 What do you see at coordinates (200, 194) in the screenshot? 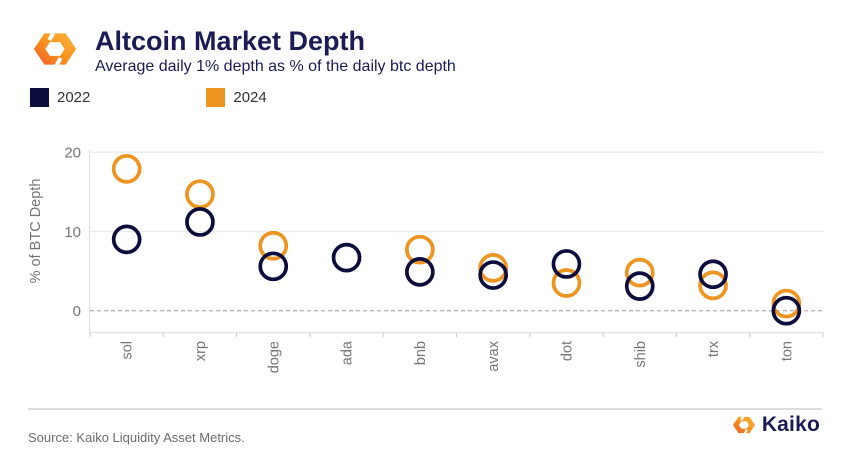
I see `marker-2024-xrp` at bounding box center [200, 194].